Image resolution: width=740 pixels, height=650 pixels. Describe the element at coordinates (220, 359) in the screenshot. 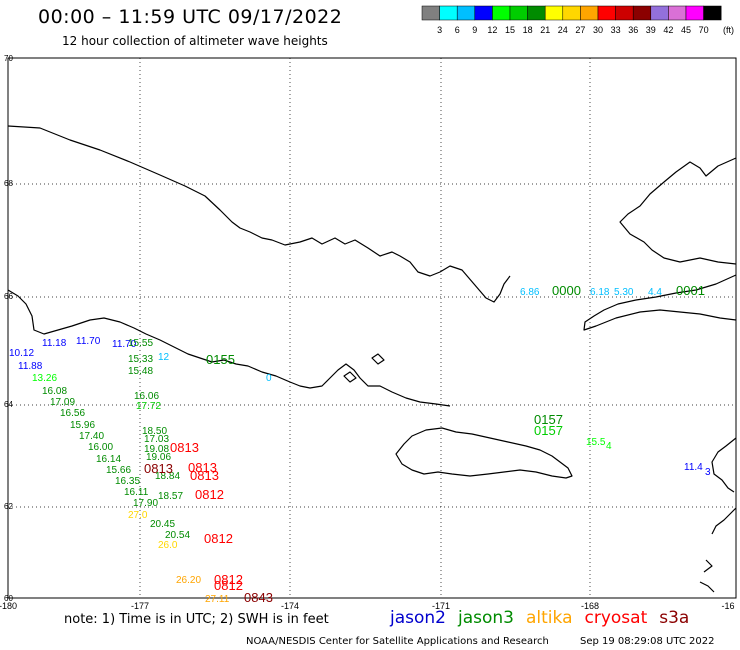

I see `track-value-label: 0155` at that location.